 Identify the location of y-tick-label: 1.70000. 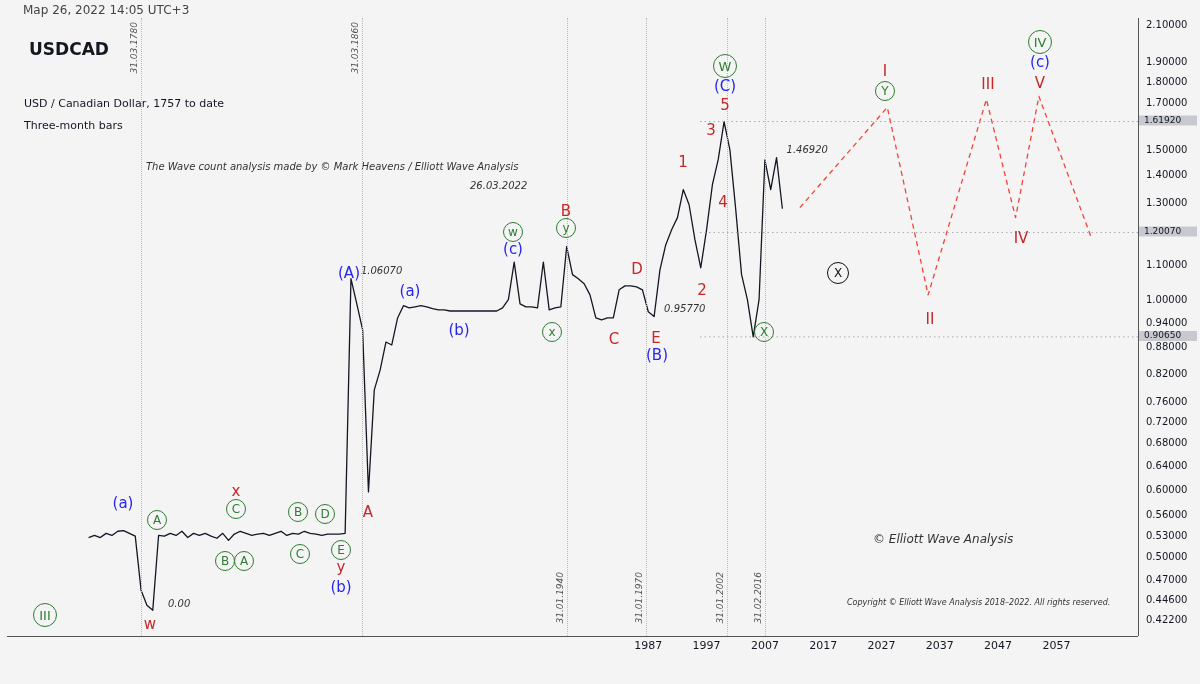
(1167, 103).